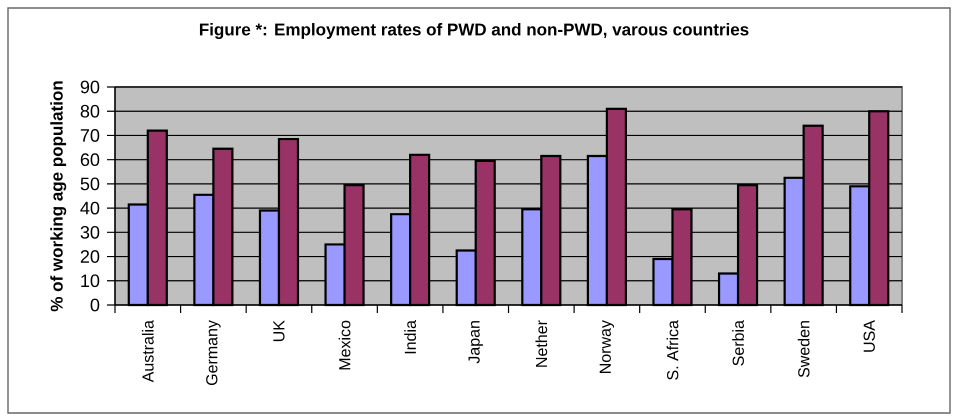 Image resolution: width=956 pixels, height=417 pixels. I want to click on y-tick-label: 20, so click(90, 256).